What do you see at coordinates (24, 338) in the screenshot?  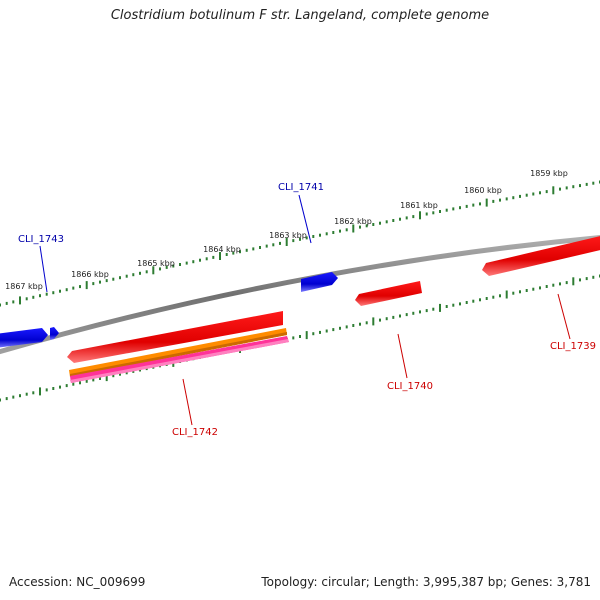 I see `gene-cli-1744-arrow` at bounding box center [24, 338].